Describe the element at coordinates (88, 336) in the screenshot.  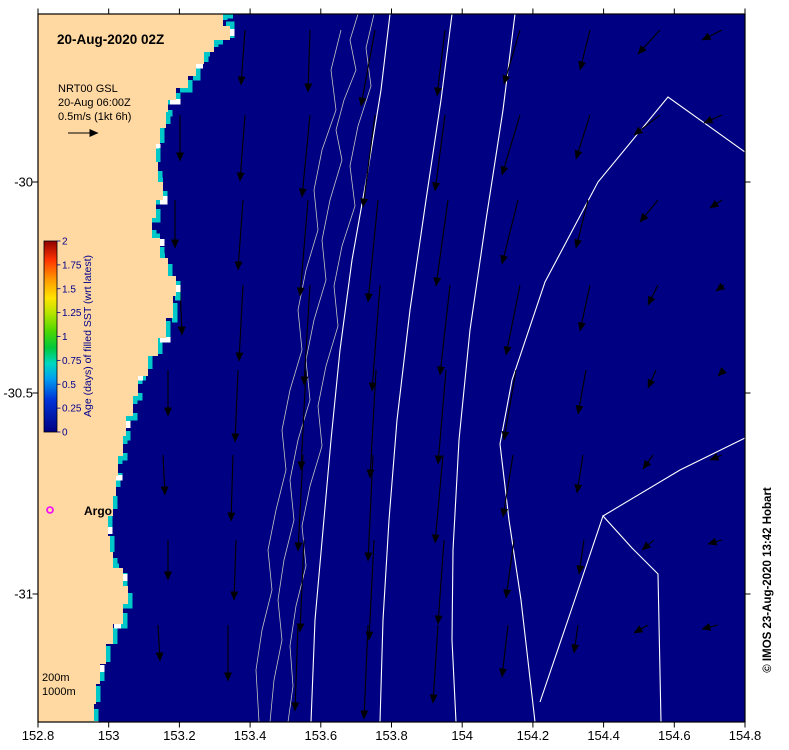
I see `colorbar-axis-label: Age (days) of filled SST (wrt latest)` at that location.